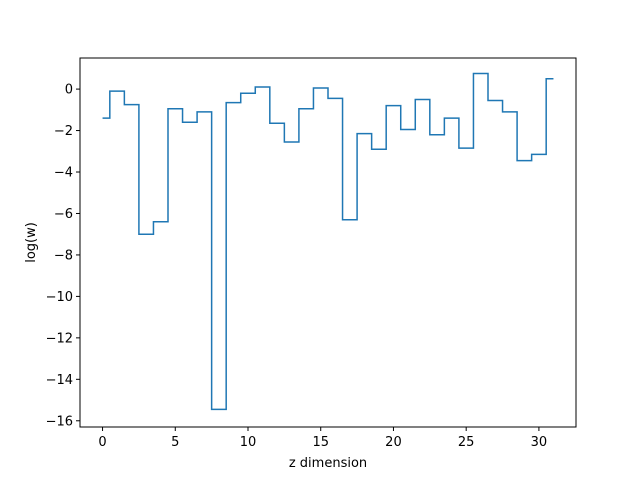 This screenshot has height=480, width=640. What do you see at coordinates (59, 421) in the screenshot?
I see `y-tick-label: −16` at bounding box center [59, 421].